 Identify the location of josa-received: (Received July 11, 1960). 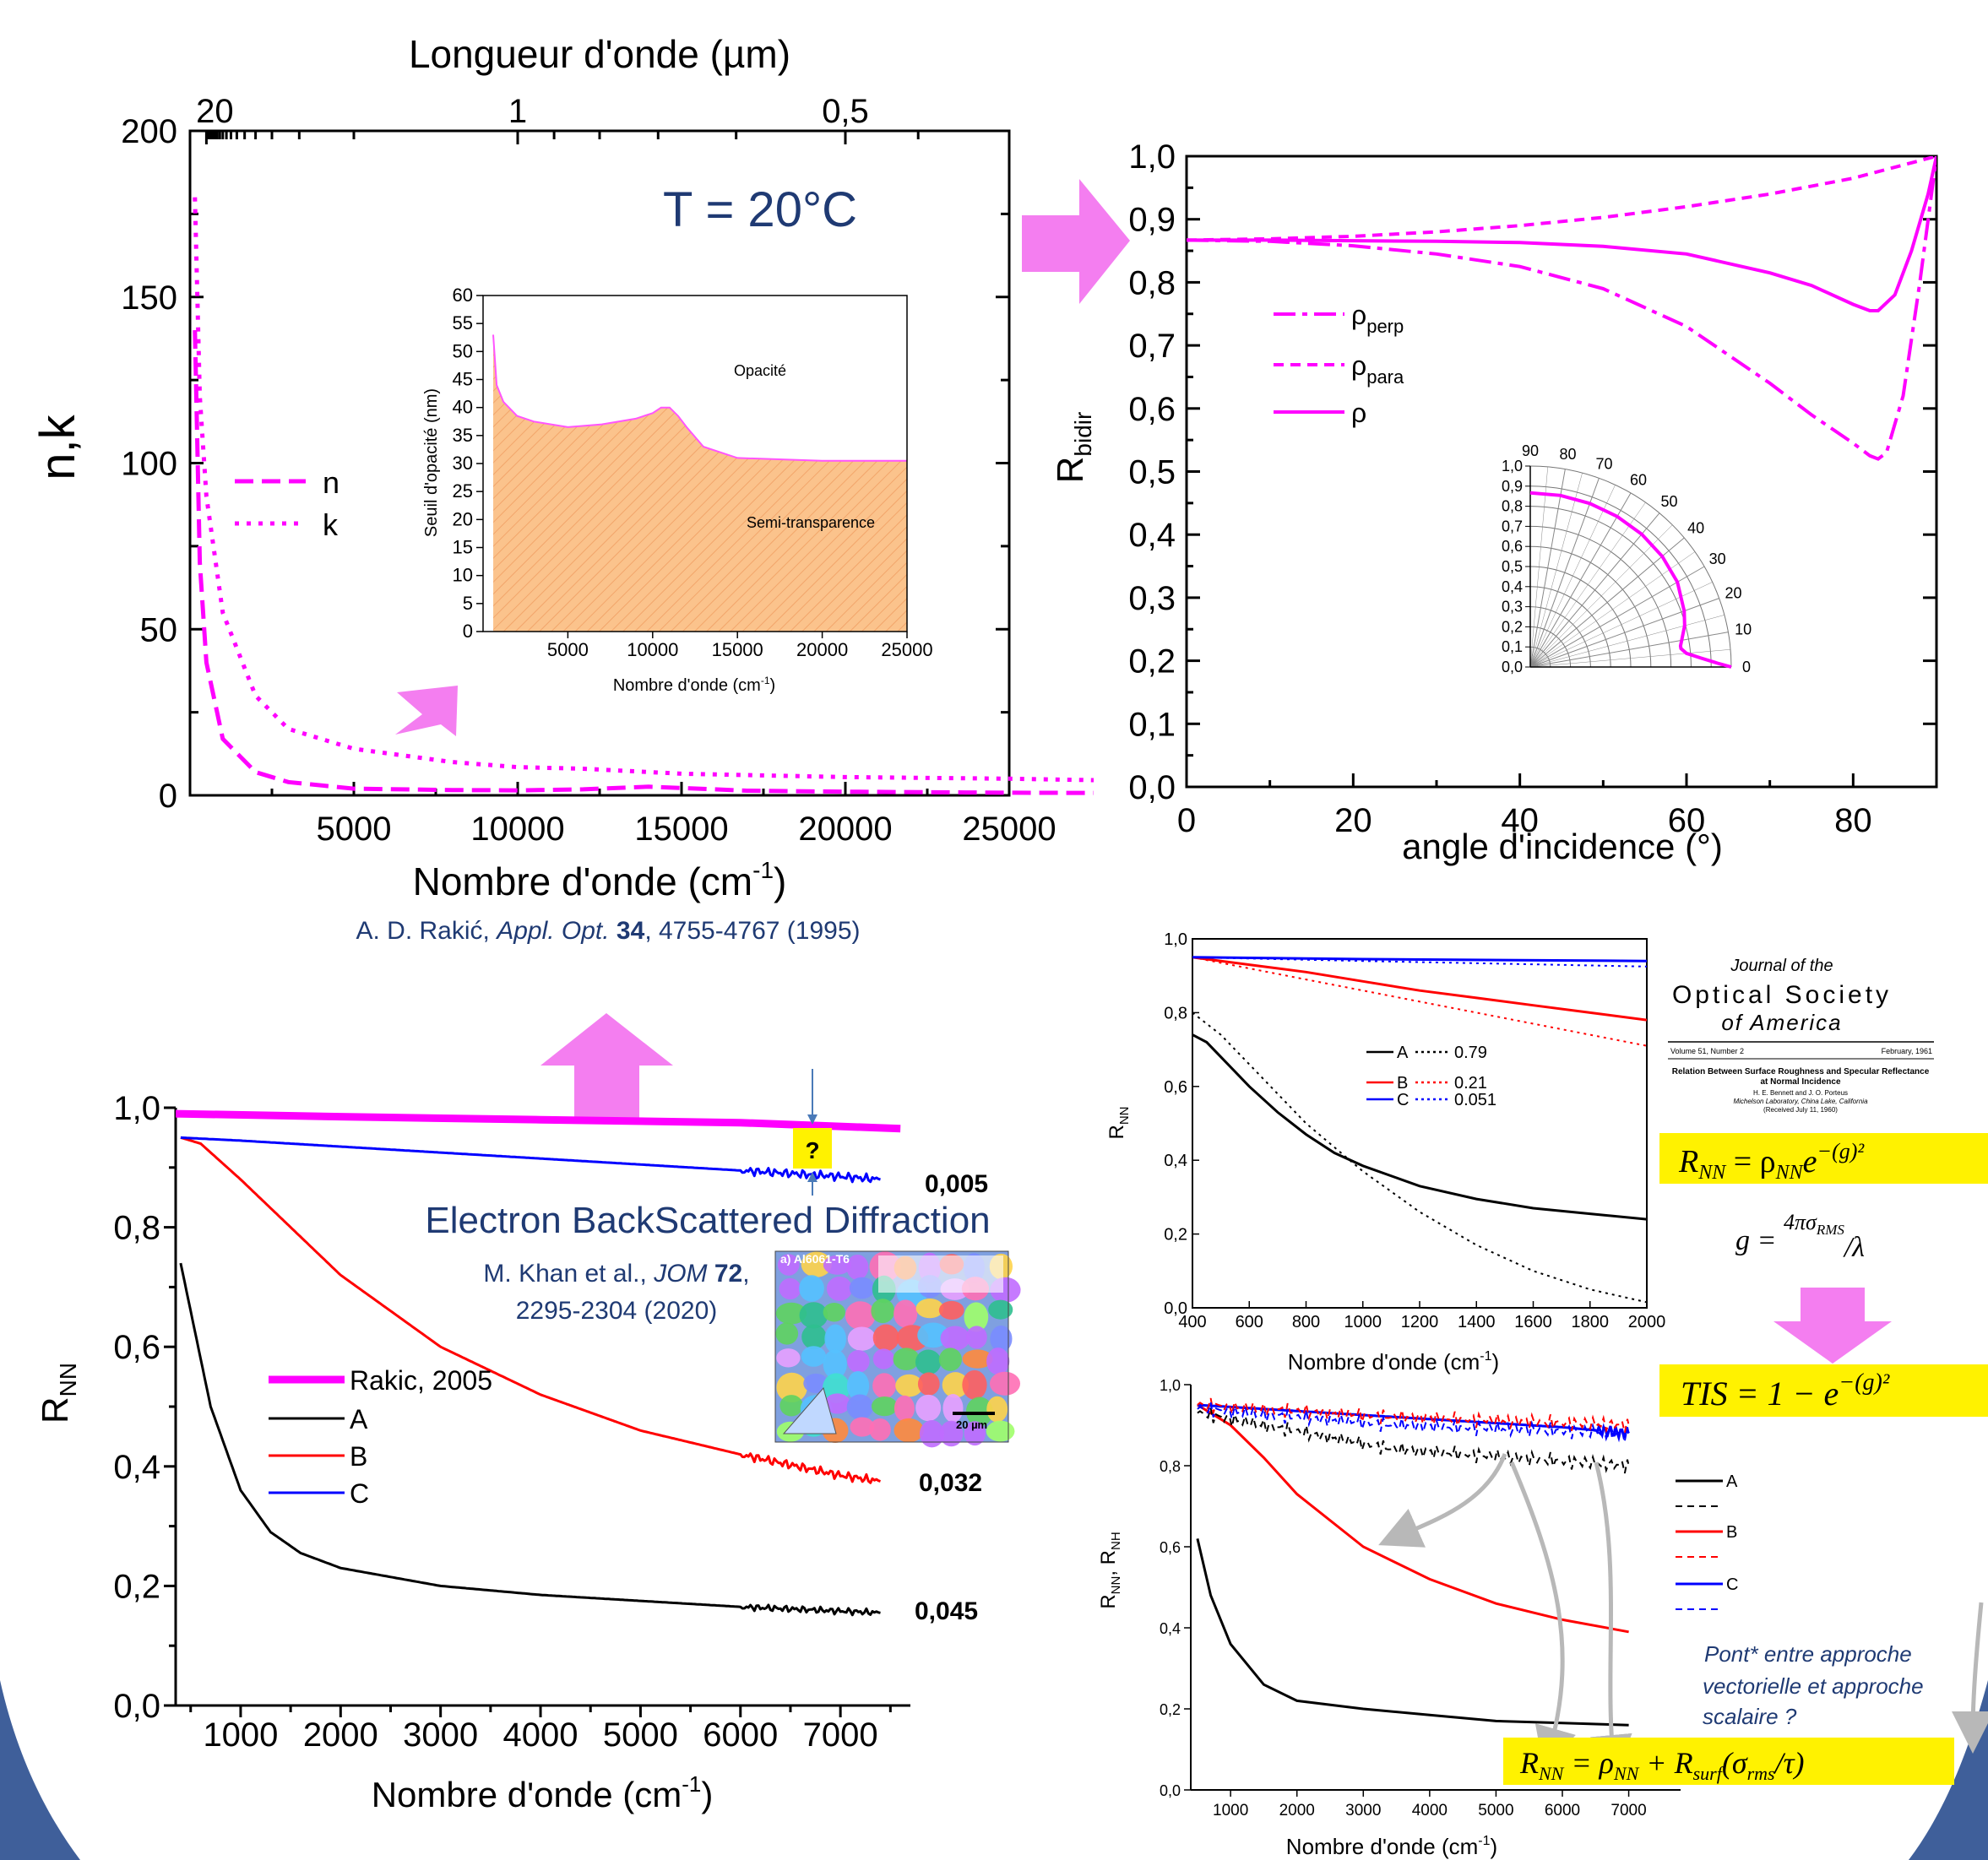
(1800, 1110).